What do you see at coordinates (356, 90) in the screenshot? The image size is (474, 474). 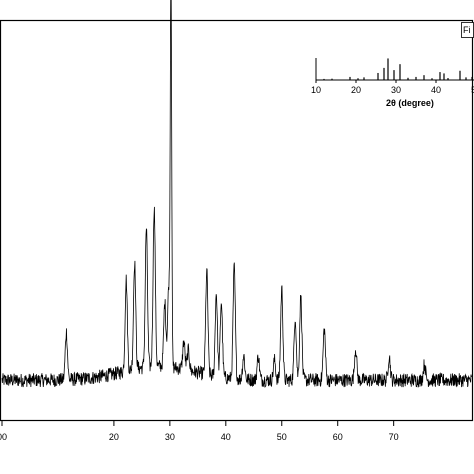 I see `inset-x-tick-label: 20` at bounding box center [356, 90].